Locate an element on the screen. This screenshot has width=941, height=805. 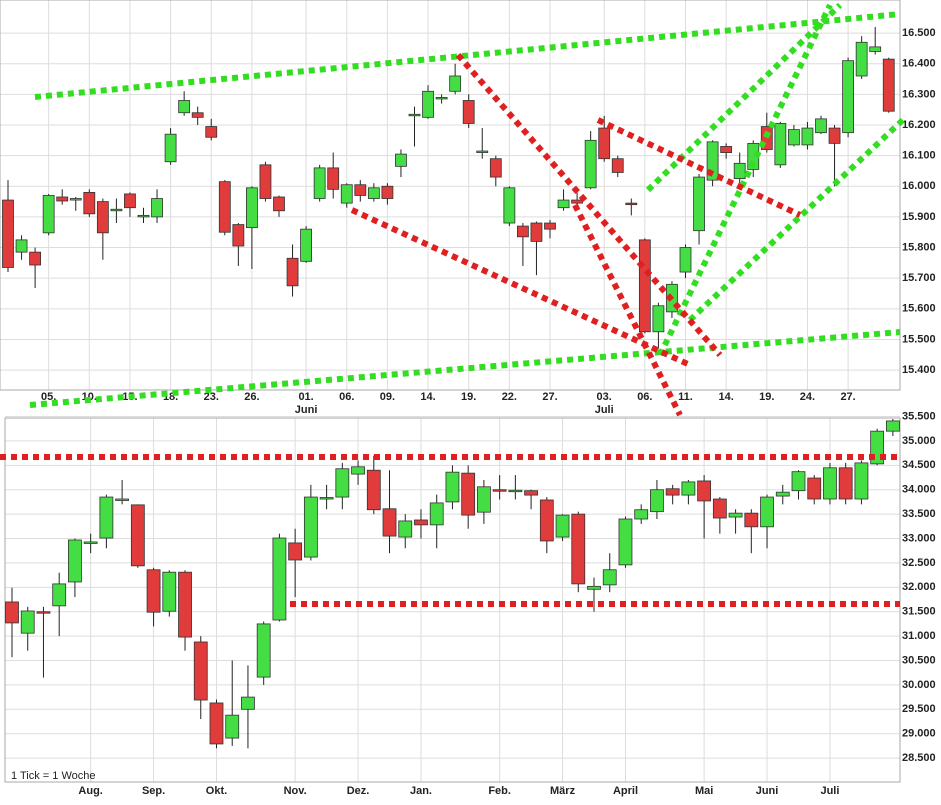
x-tick-label: Feb. is located at coordinates (499, 791).